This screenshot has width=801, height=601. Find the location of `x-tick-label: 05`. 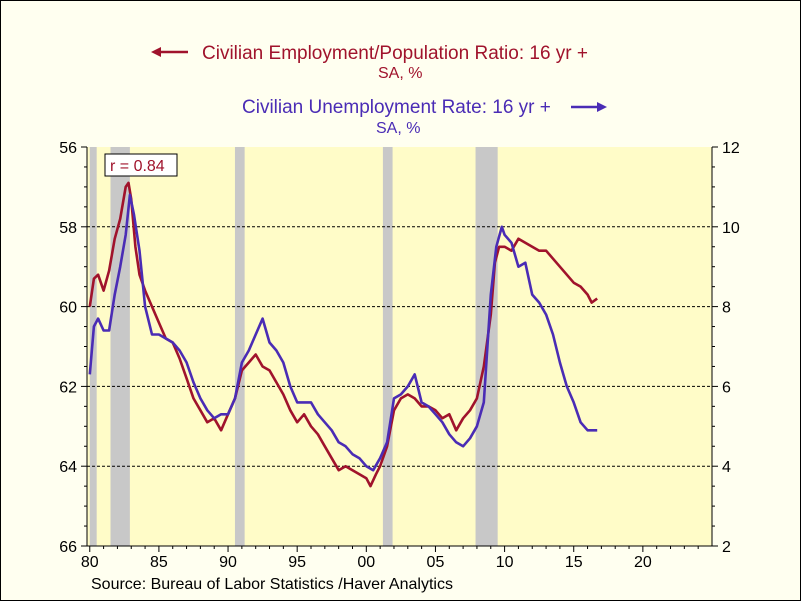

x-tick-label: 05 is located at coordinates (436, 562).